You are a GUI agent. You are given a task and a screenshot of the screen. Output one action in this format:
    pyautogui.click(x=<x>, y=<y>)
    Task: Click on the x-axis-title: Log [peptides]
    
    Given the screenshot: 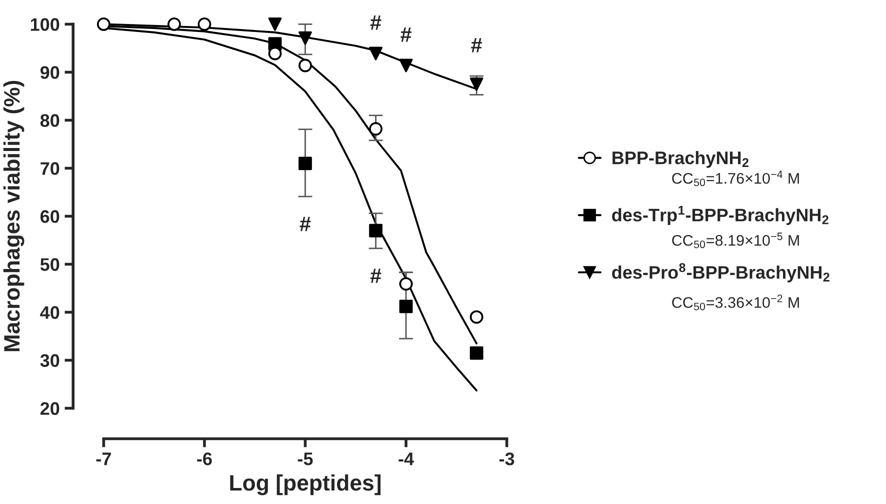 What is the action you would take?
    pyautogui.click(x=305, y=485)
    